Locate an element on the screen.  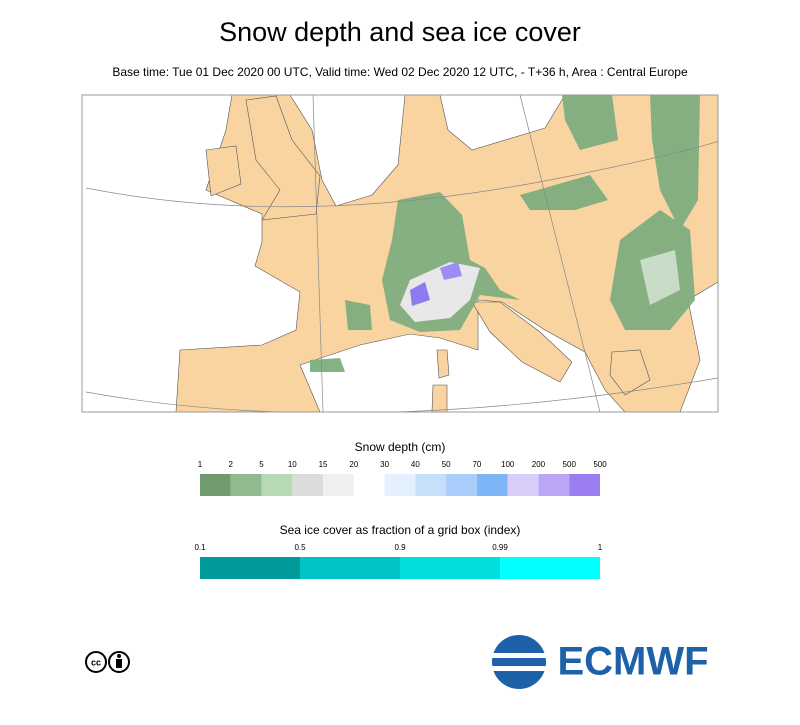
legend-tick-label: 50 is located at coordinates (446, 464).